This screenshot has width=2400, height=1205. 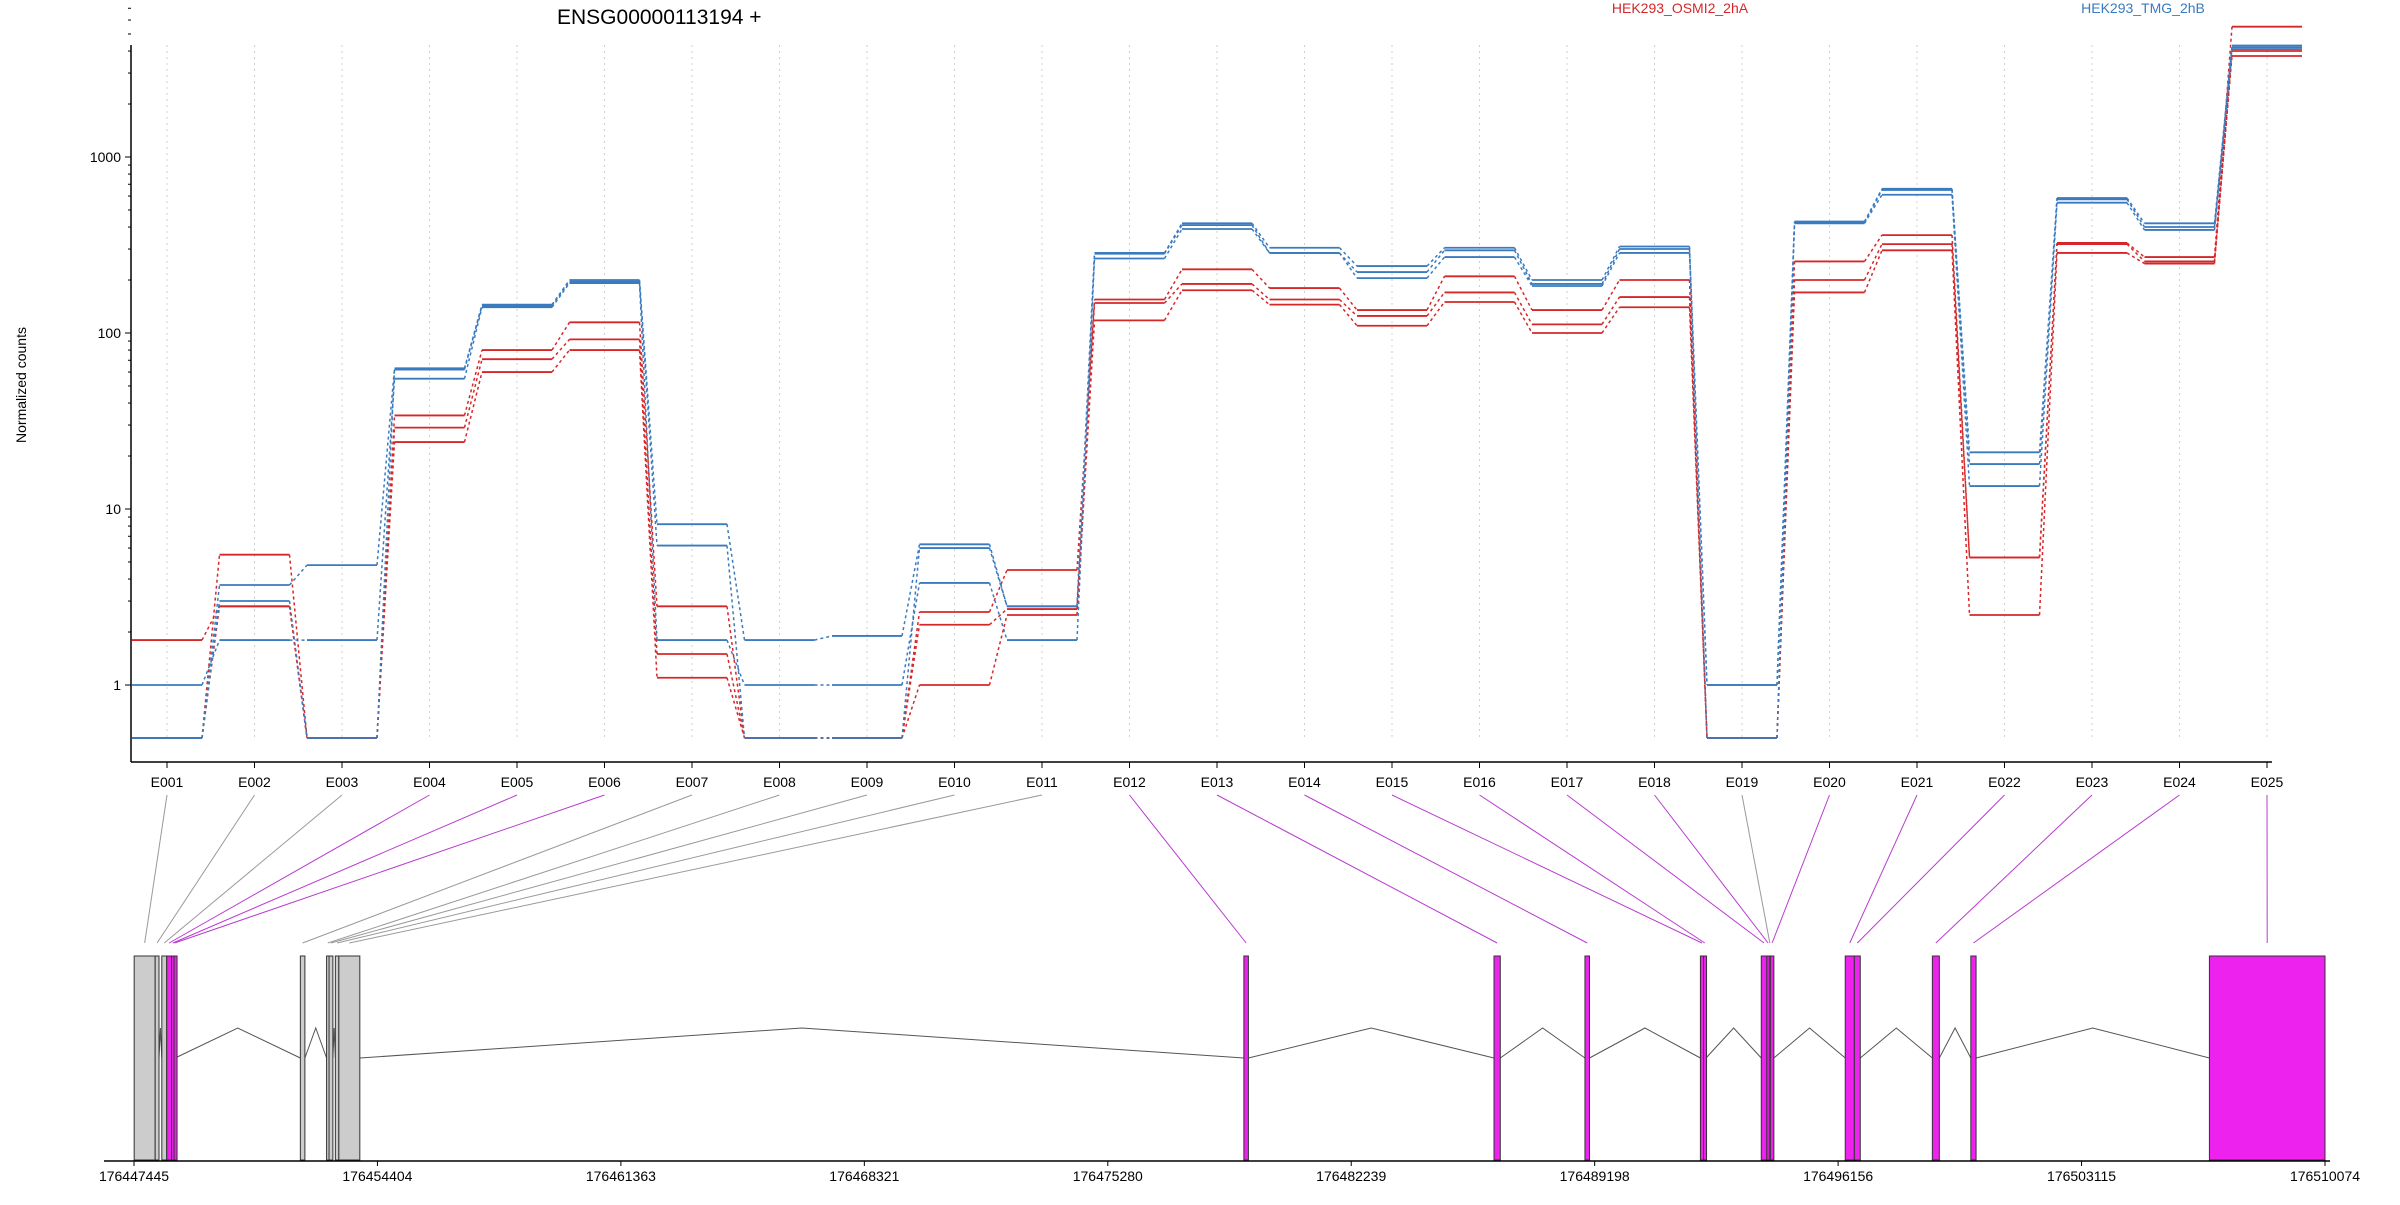 What do you see at coordinates (2325, 1176) in the screenshot?
I see `genomic-tick-label: 176510074` at bounding box center [2325, 1176].